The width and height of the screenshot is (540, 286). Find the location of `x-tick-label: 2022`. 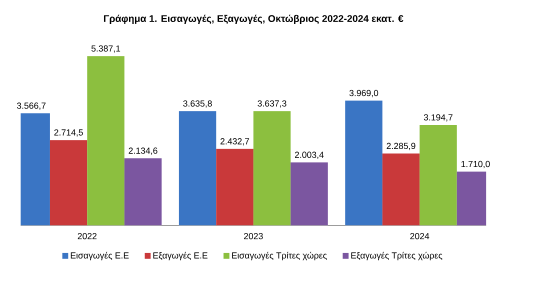

x-tick-label: 2022 is located at coordinates (87, 236).